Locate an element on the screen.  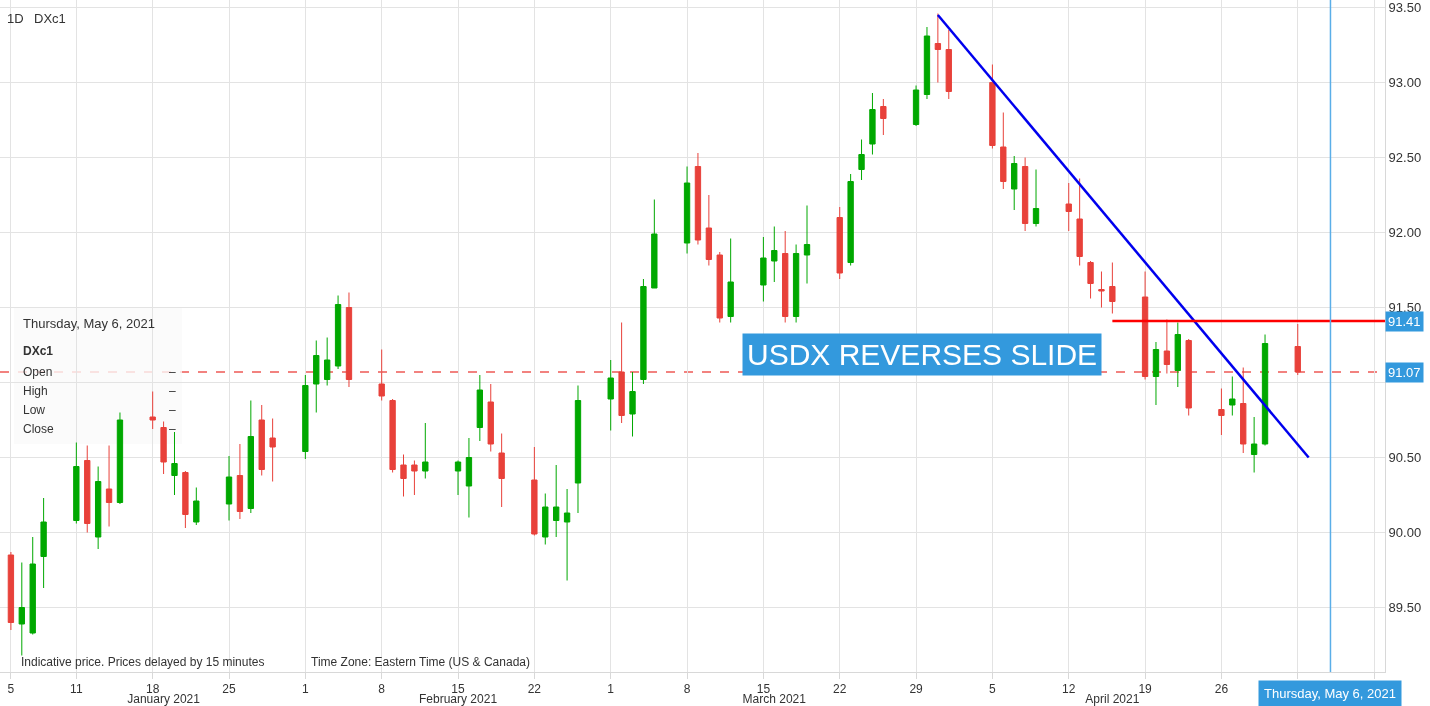
x-tick-label: 19 is located at coordinates (1145, 689).